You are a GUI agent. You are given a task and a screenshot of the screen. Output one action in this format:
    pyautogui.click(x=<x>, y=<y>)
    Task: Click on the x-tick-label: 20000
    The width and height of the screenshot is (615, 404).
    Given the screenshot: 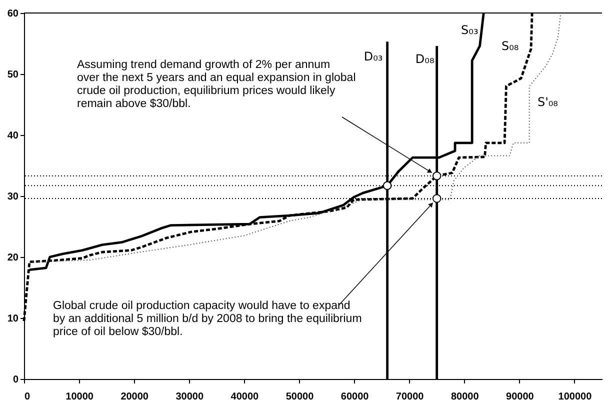 What is the action you would take?
    pyautogui.click(x=134, y=397)
    